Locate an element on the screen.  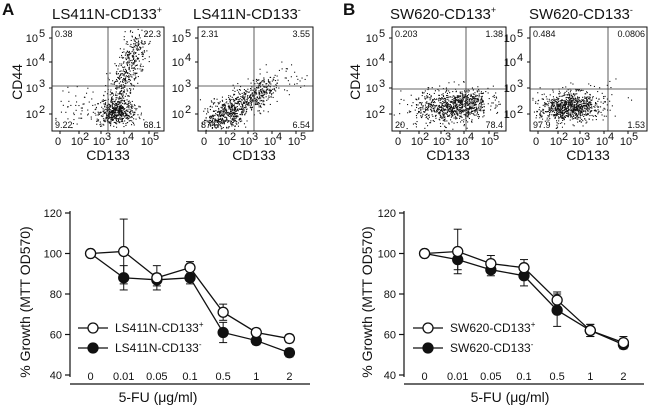
quadrant-lr: 6.54 is located at coordinates (301, 125).